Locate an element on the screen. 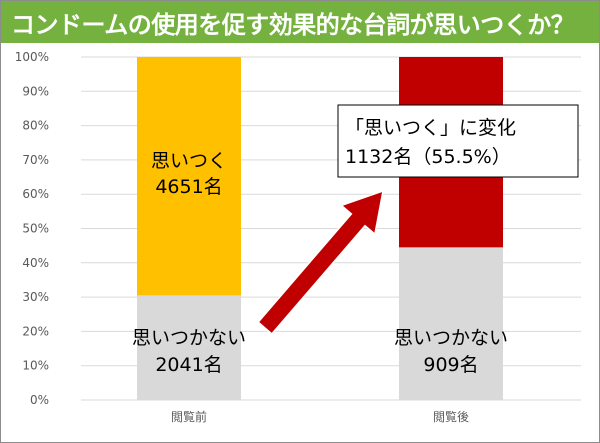 The width and height of the screenshot is (600, 443). callout-line2: 1132名（55.5%） is located at coordinates (428, 157).